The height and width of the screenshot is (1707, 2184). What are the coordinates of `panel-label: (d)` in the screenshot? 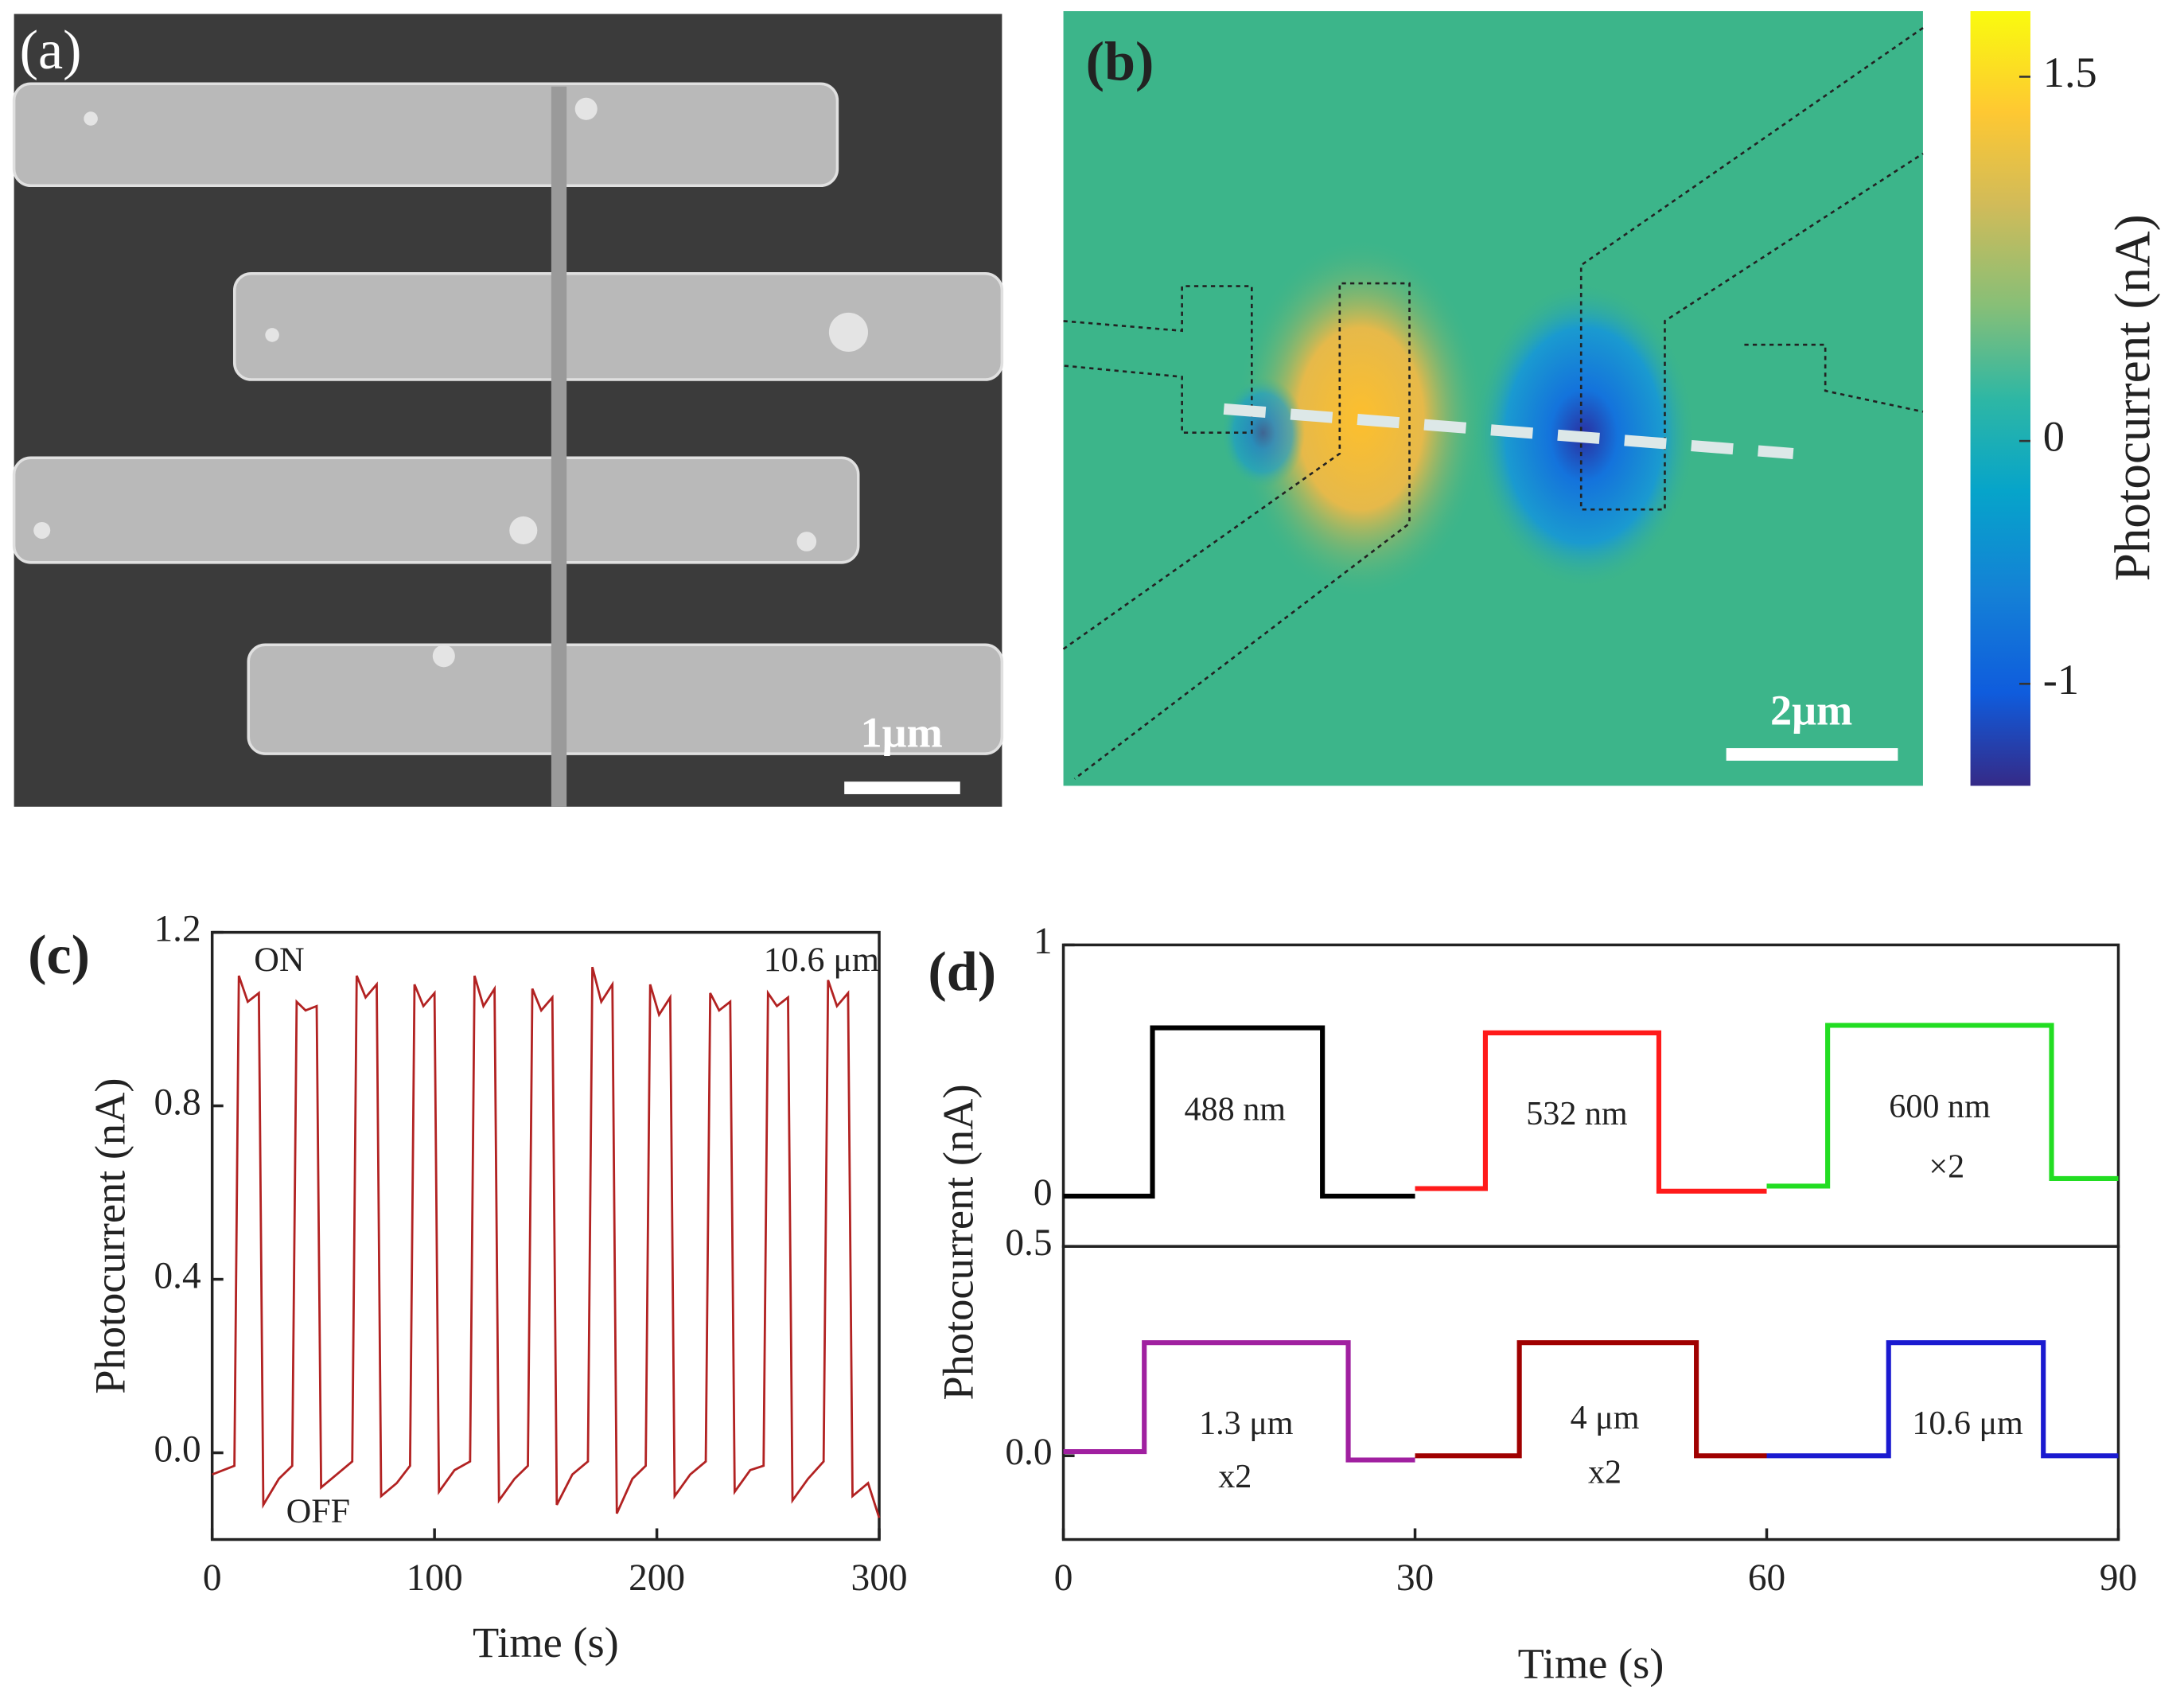 It's located at (962, 972).